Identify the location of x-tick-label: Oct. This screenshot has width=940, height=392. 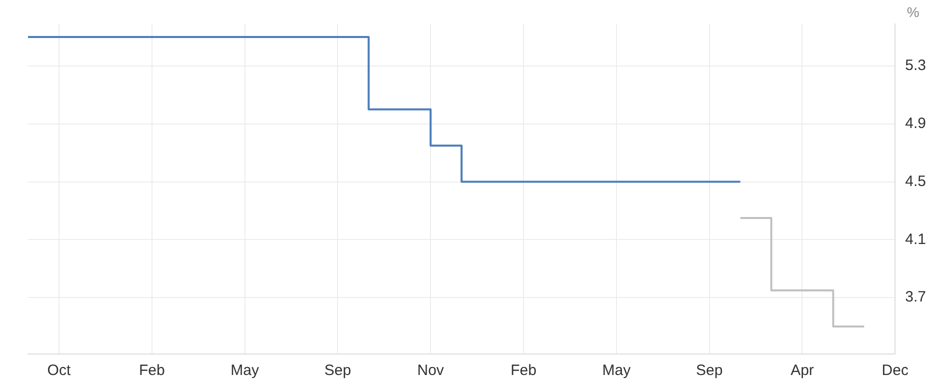
(59, 371).